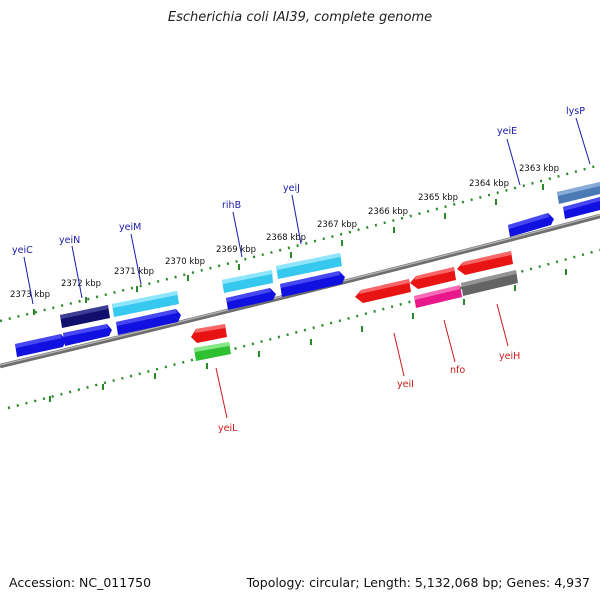 This screenshot has height=600, width=600. What do you see at coordinates (303, 582) in the screenshot?
I see `topology-text: Topology: circular;` at bounding box center [303, 582].